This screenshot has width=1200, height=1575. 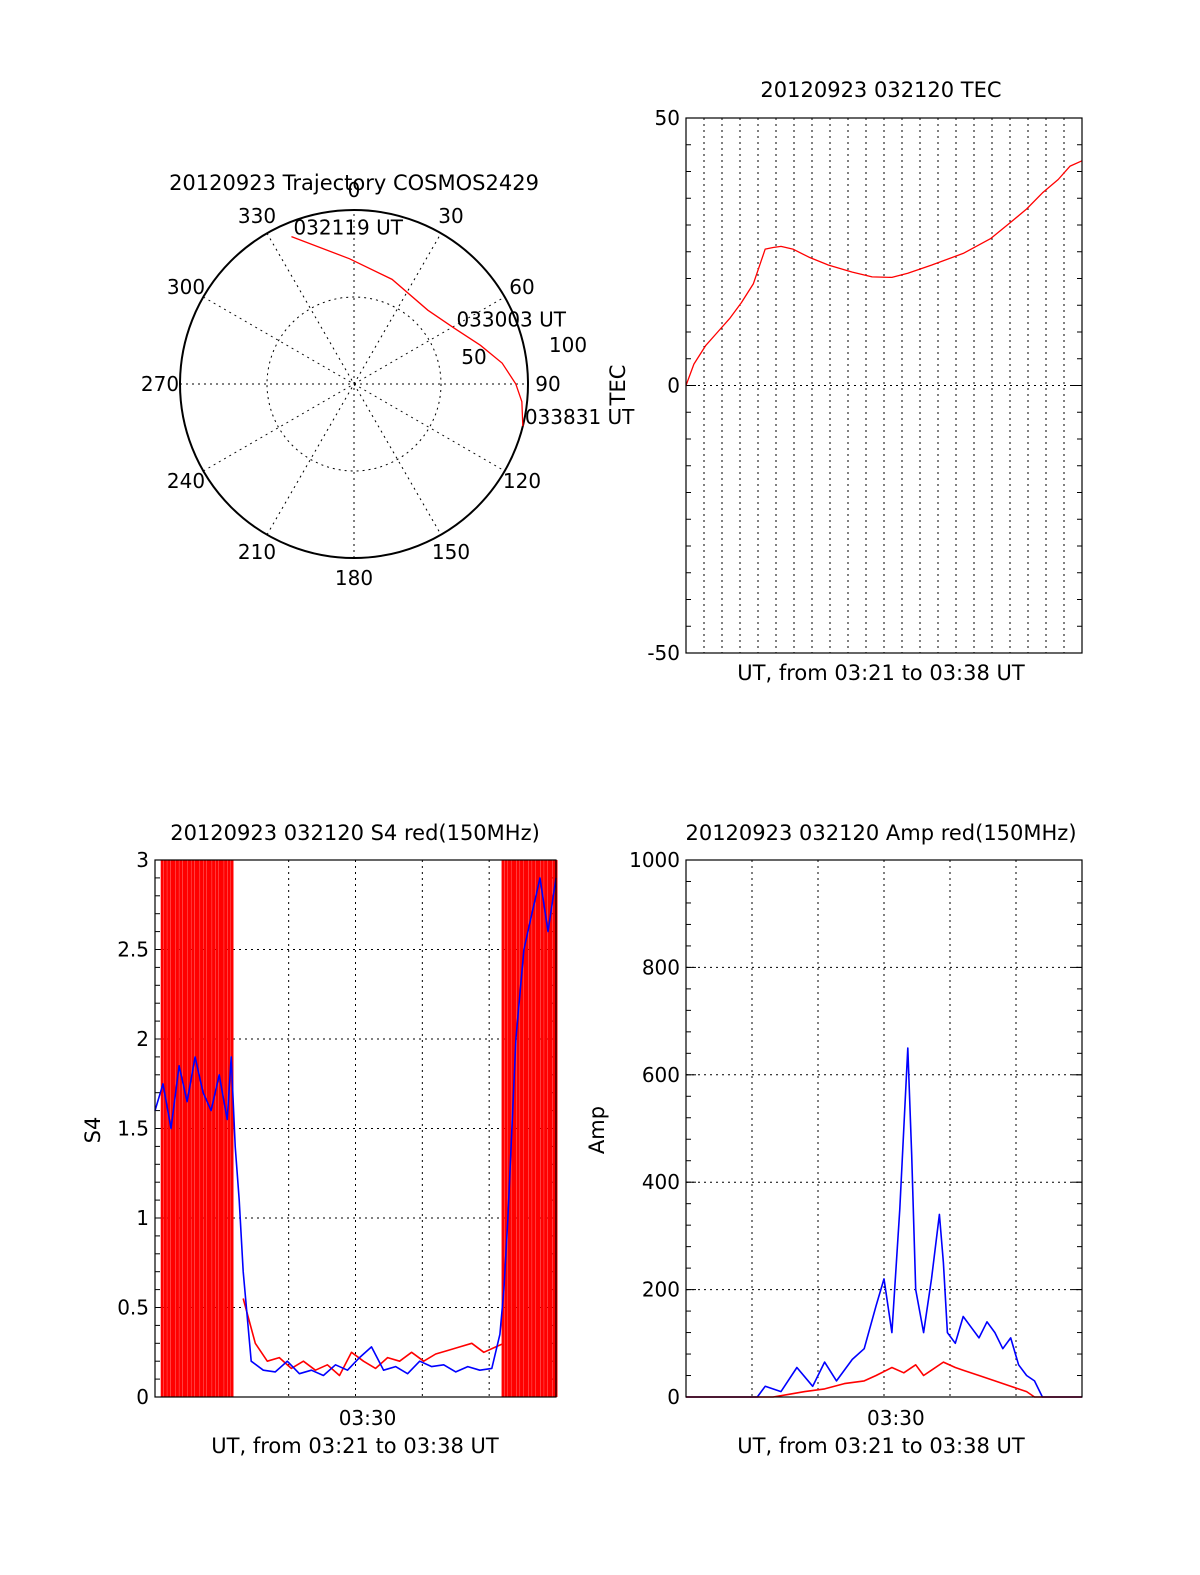 What do you see at coordinates (355, 1446) in the screenshot?
I see `s4-xlabel: UT, from 03:21 to 03:38 UT` at bounding box center [355, 1446].